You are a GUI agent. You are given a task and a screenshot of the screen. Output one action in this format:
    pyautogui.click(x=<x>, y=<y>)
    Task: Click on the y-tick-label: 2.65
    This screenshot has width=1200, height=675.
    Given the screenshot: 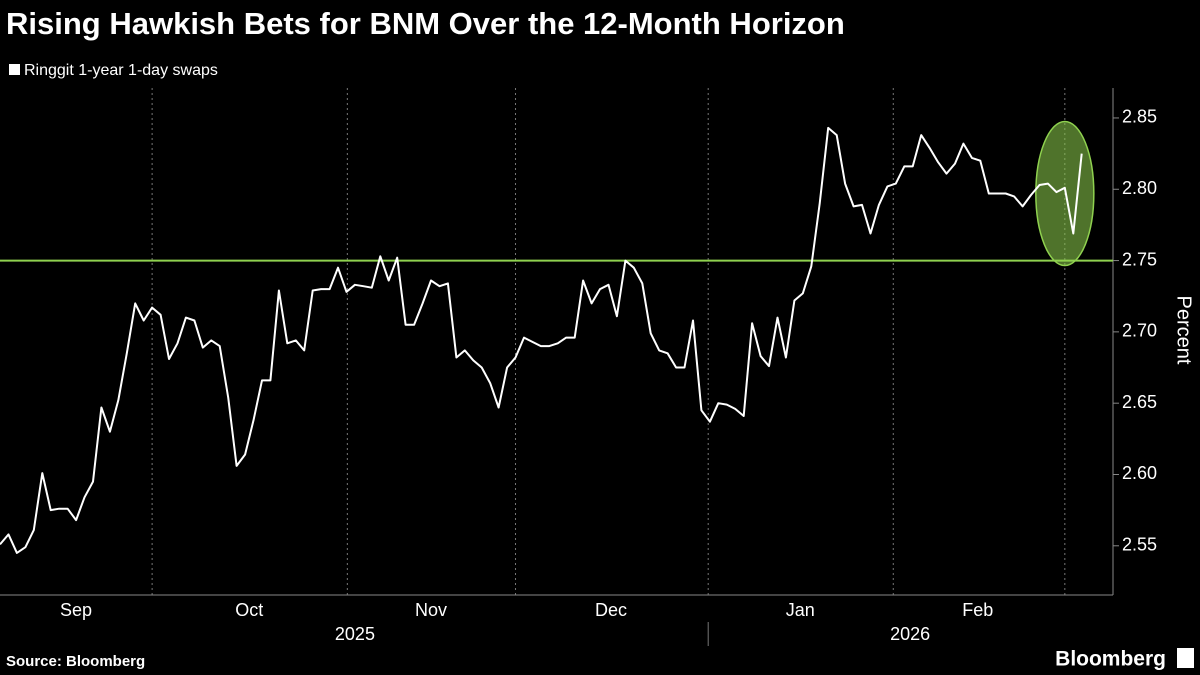 What is the action you would take?
    pyautogui.click(x=1139, y=402)
    